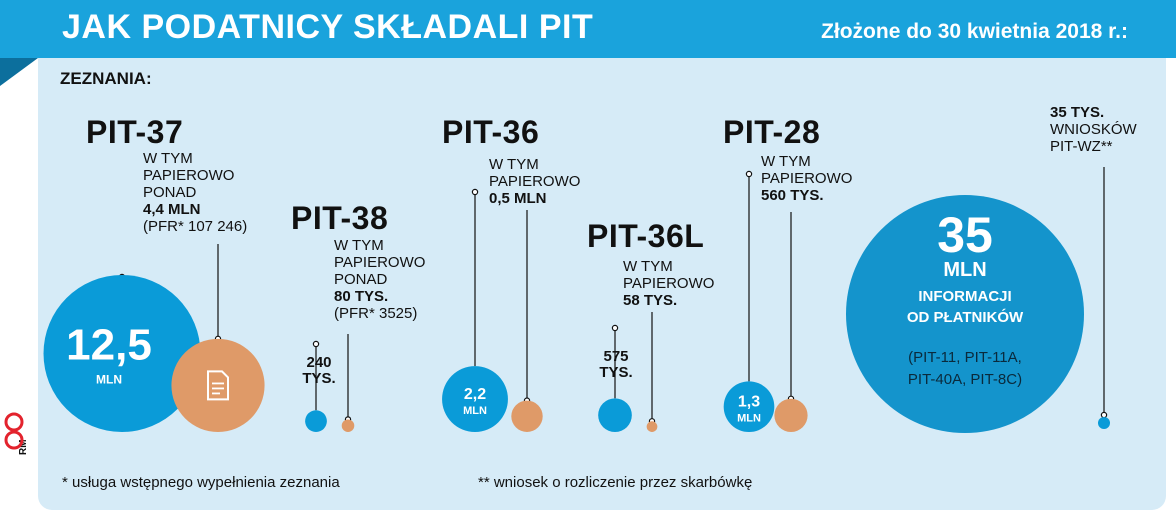 The height and width of the screenshot is (518, 1176). Describe the element at coordinates (616, 356) in the screenshot. I see `total-value: 575` at that location.